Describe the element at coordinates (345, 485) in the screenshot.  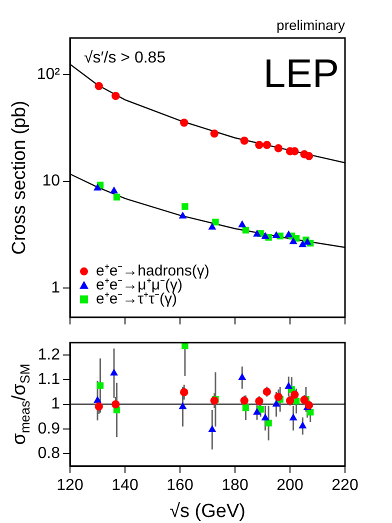
I see `x-tick-label: 220` at that location.